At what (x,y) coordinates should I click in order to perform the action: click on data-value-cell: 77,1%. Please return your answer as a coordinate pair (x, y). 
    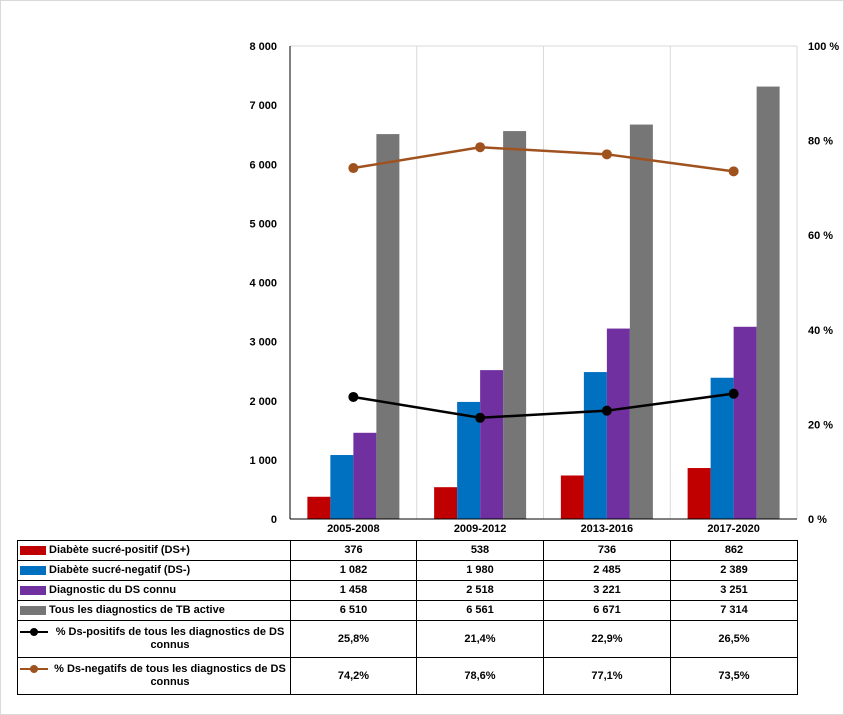
    Looking at the image, I should click on (607, 676).